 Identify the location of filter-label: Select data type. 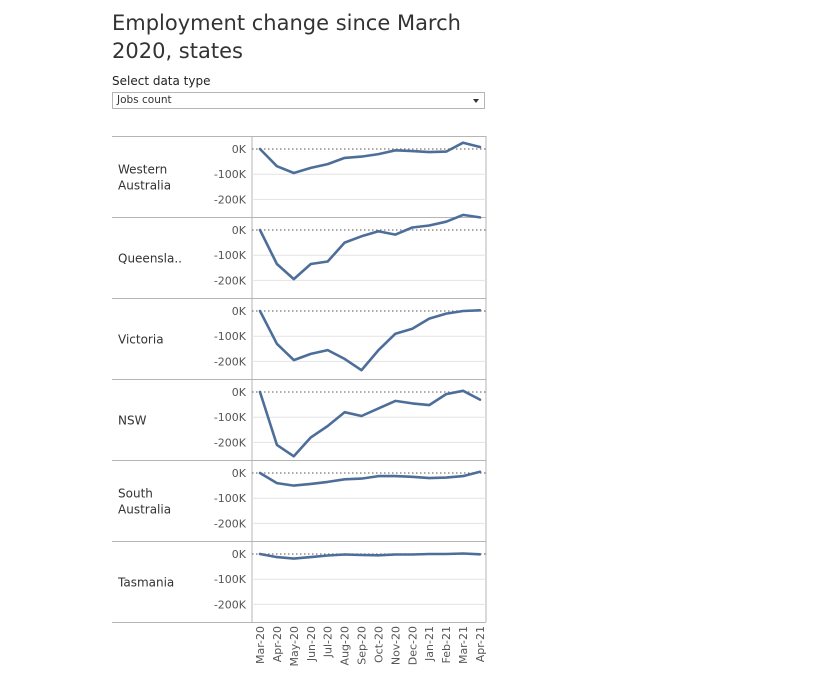
(161, 81).